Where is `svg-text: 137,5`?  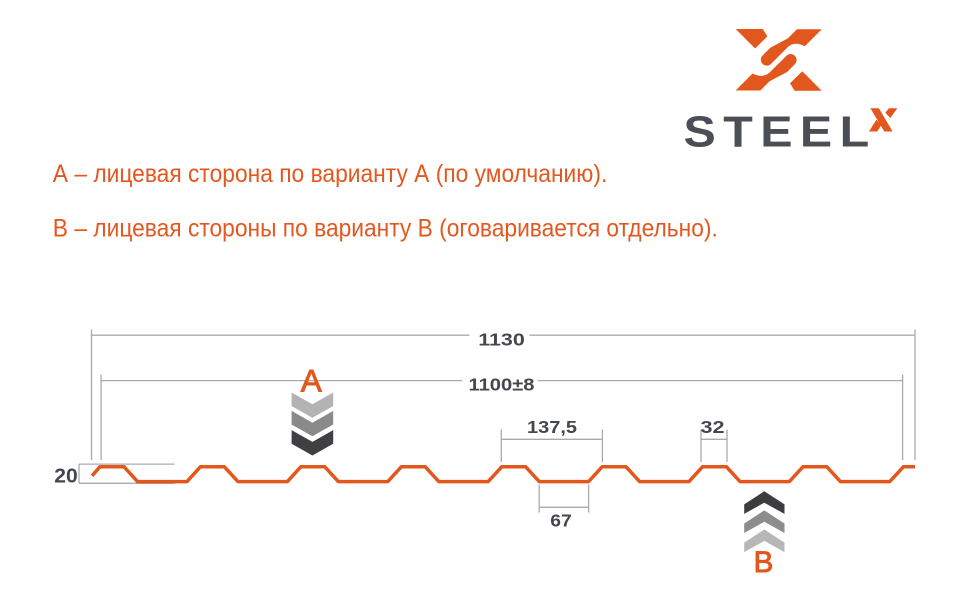 svg-text: 137,5 is located at coordinates (552, 427).